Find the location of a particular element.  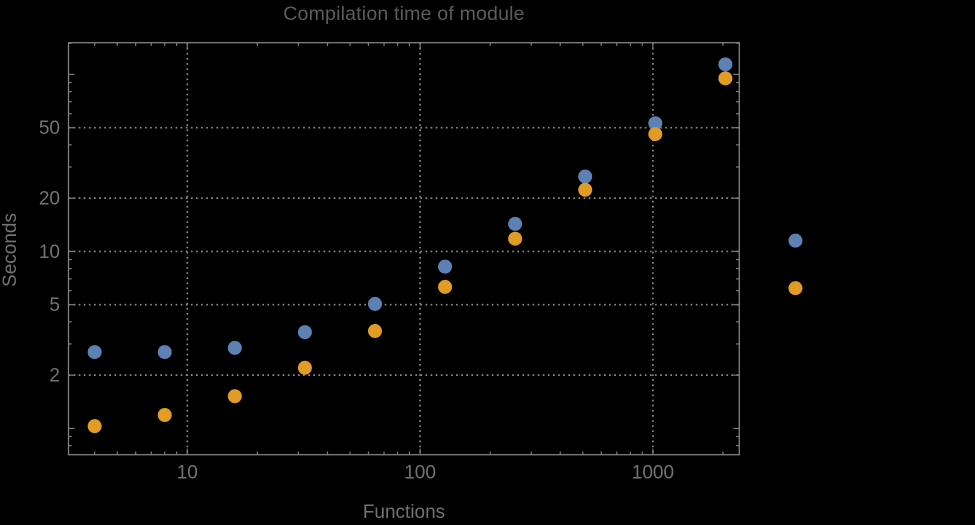

x-tick-label: 10 is located at coordinates (187, 473).